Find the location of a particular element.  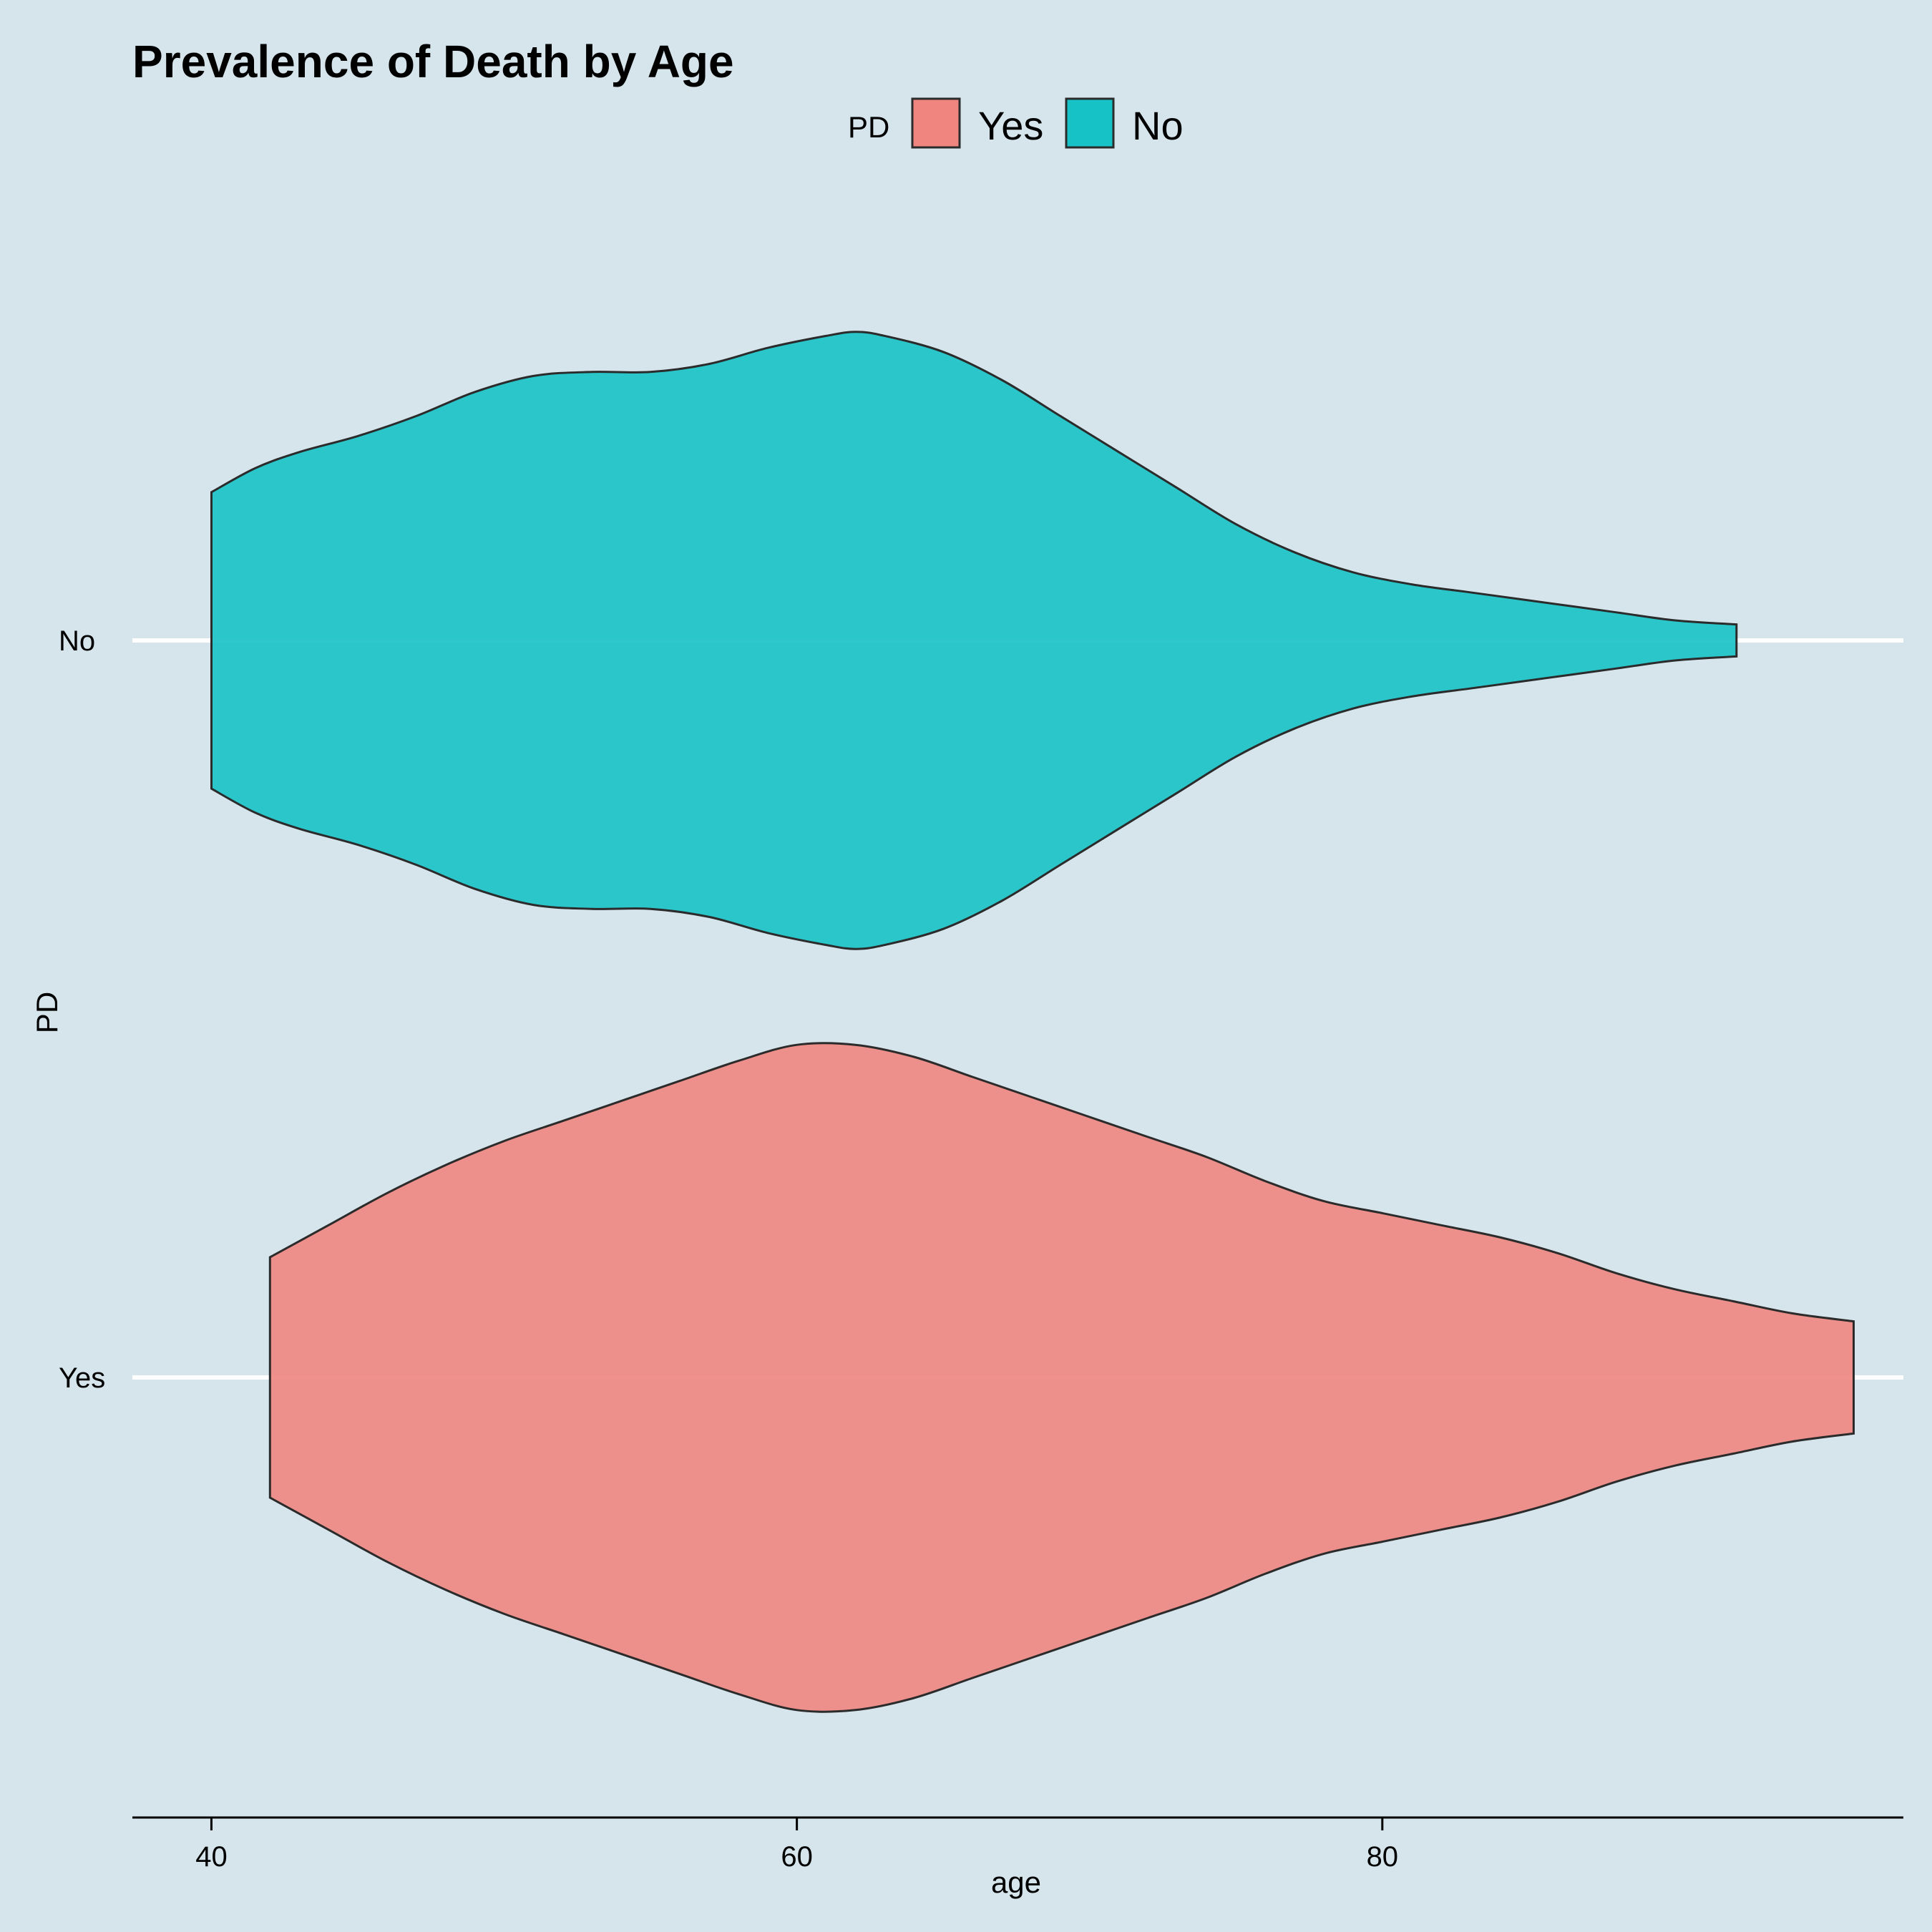

y-tick-label-yes: Yes is located at coordinates (82, 1378).